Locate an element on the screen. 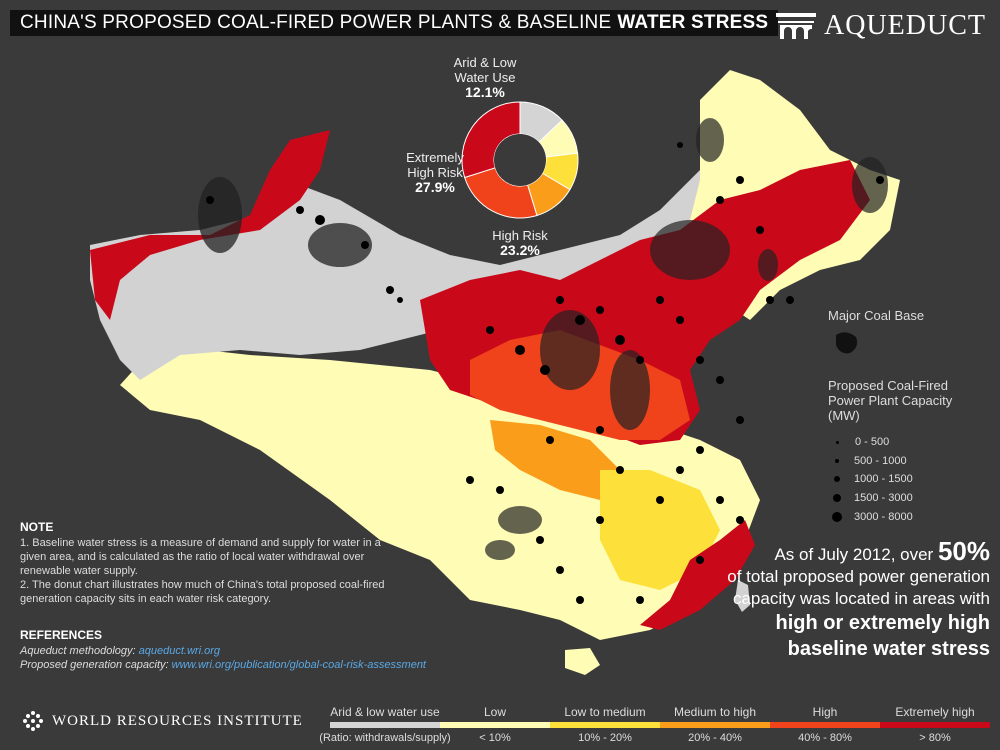 The width and height of the screenshot is (1000, 750). callout-line-strong: baseline water stress is located at coordinates (888, 649).